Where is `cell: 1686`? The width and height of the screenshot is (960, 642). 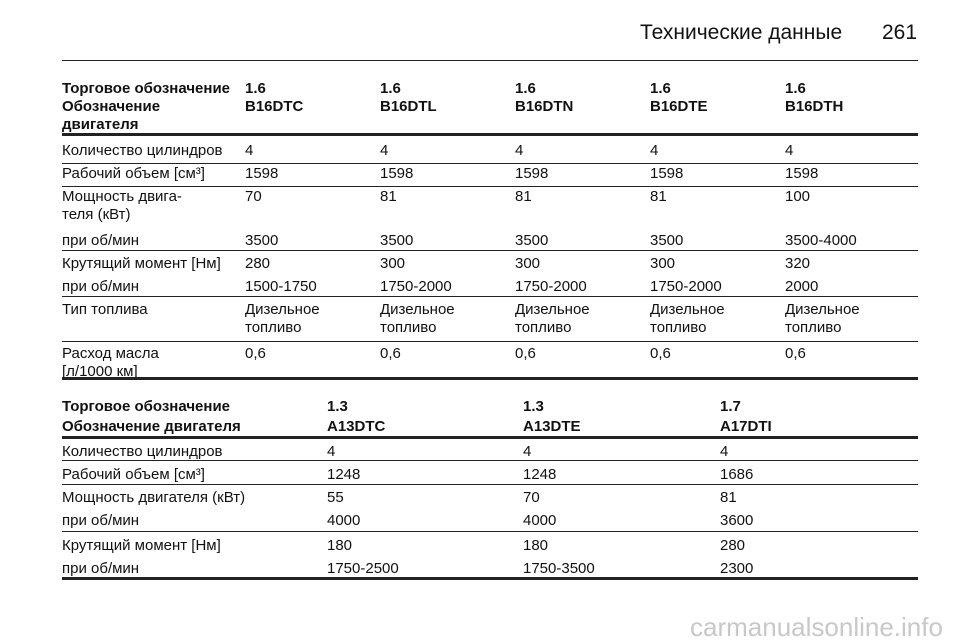 cell: 1686 is located at coordinates (737, 474).